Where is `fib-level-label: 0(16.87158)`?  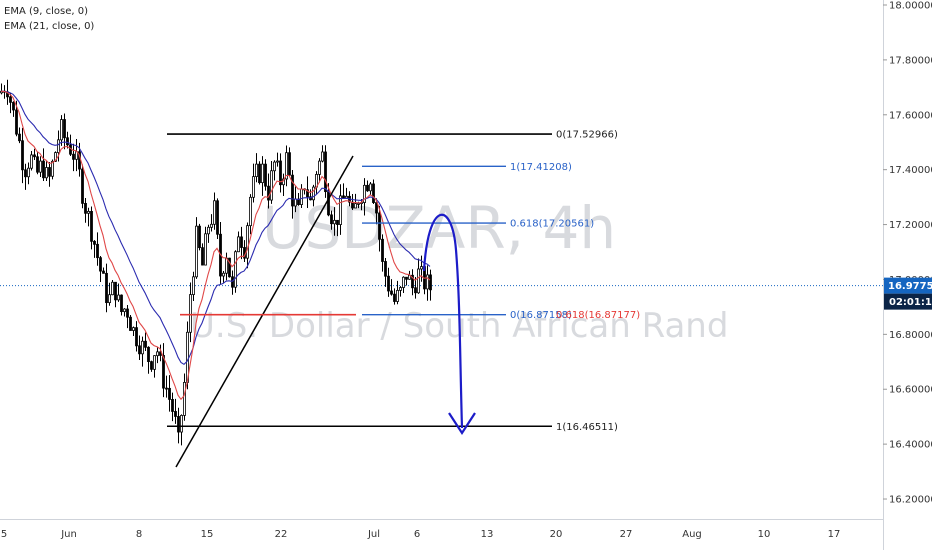
fib-level-label: 0(16.87158) is located at coordinates (541, 315).